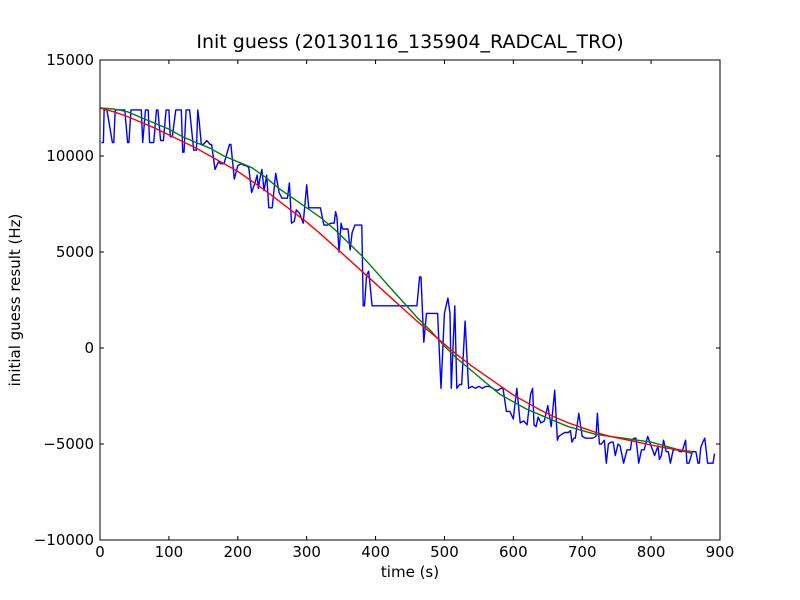  What do you see at coordinates (513, 552) in the screenshot?
I see `x-tick-label: 600` at bounding box center [513, 552].